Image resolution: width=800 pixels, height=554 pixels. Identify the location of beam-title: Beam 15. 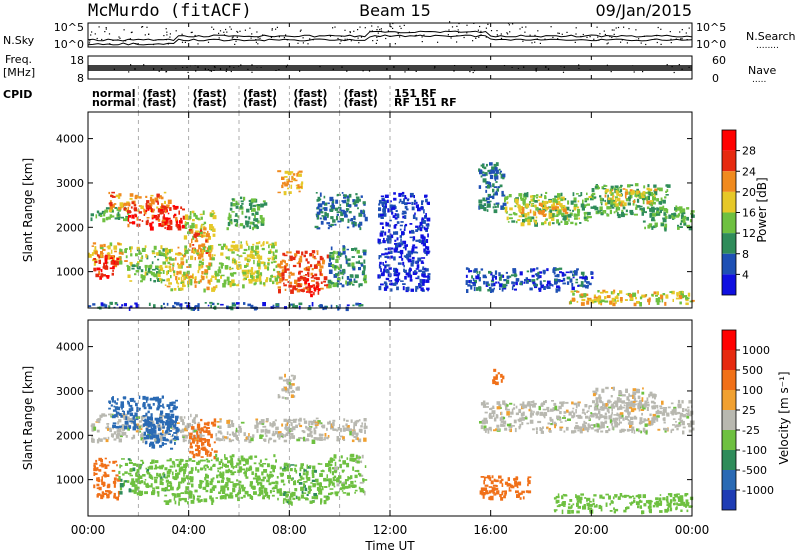
(395, 10).